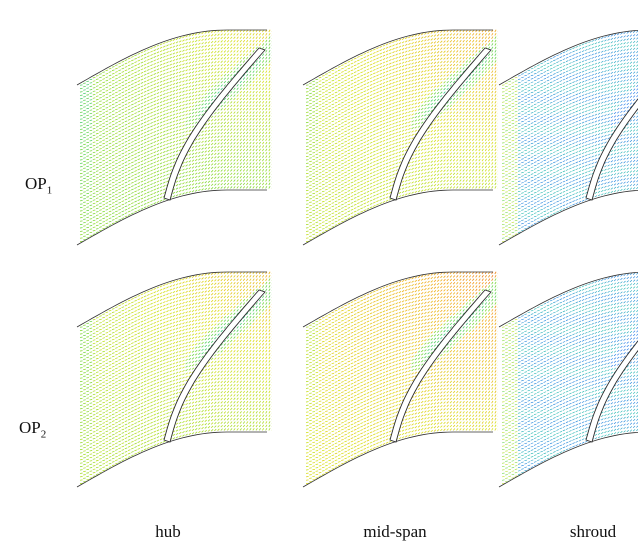 The height and width of the screenshot is (551, 638). Describe the element at coordinates (33, 429) in the screenshot. I see `row-label-op2: OP2` at that location.